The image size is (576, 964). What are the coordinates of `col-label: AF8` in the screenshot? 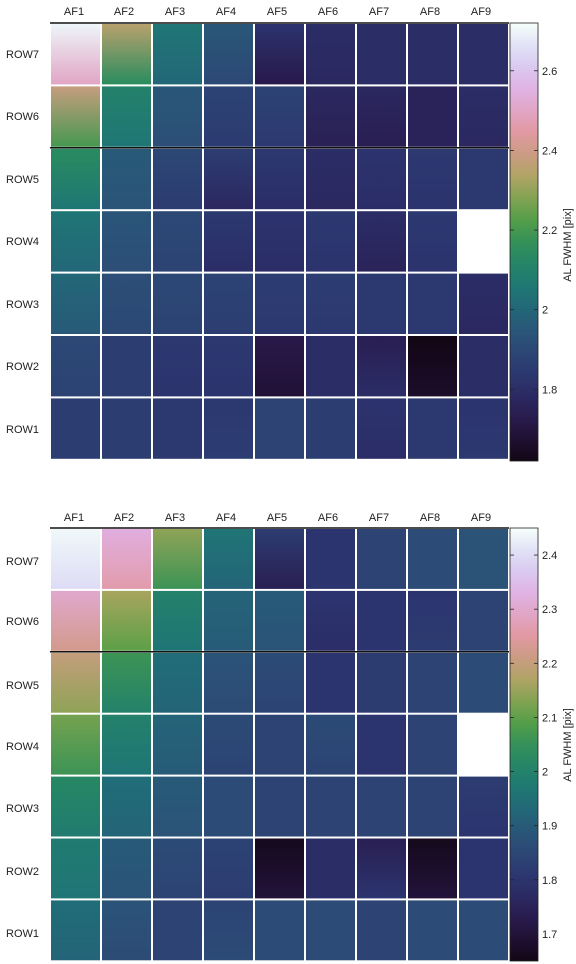 It's located at (430, 12).